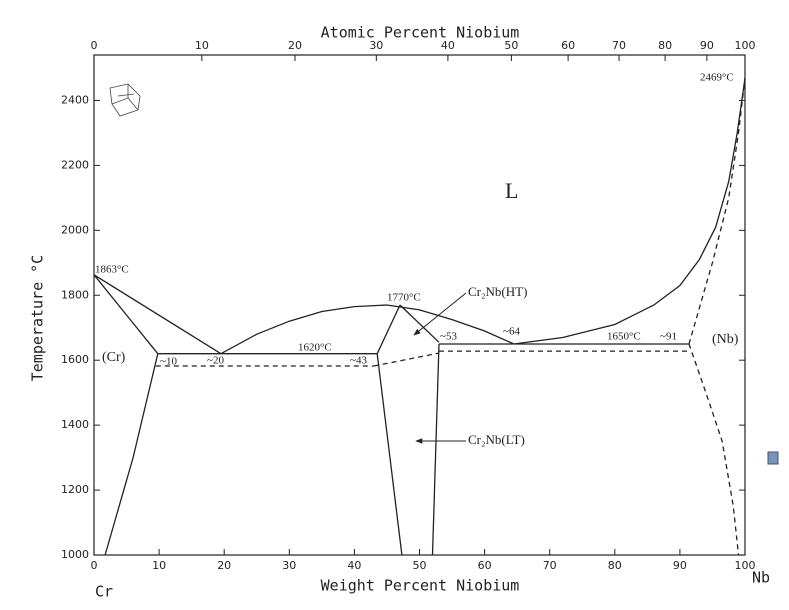 The height and width of the screenshot is (610, 789). I want to click on x2-tick-label: 80, so click(665, 45).